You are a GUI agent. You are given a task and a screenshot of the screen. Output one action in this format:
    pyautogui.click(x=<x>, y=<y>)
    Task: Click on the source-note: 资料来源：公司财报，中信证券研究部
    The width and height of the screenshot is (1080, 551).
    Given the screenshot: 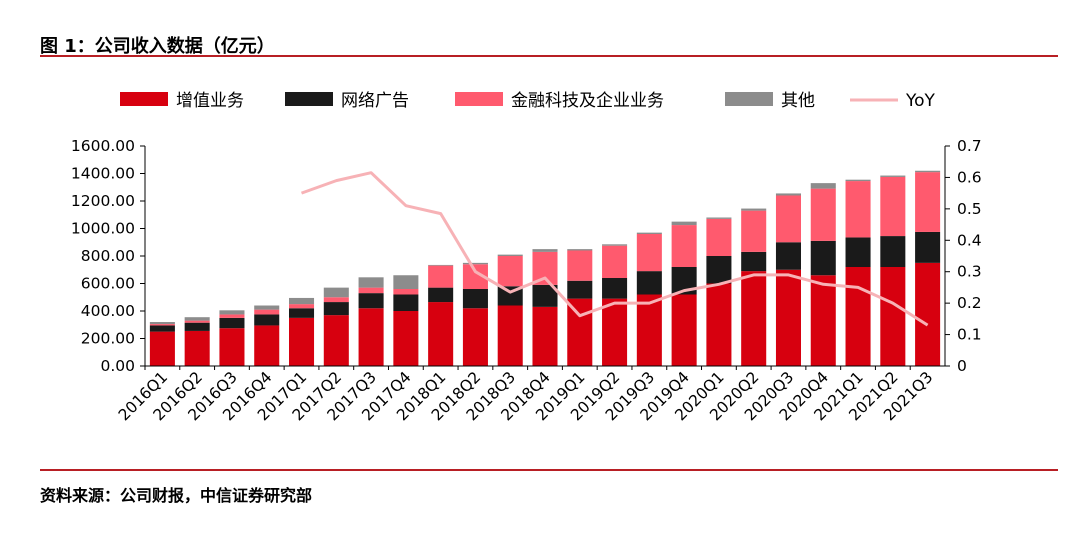 What is the action you would take?
    pyautogui.click(x=176, y=495)
    